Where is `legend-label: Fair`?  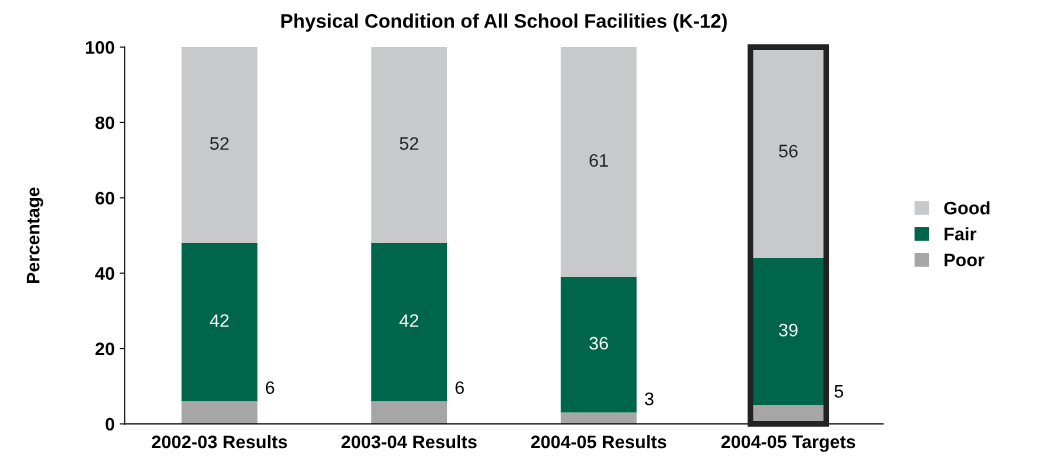
legend-label: Fair is located at coordinates (960, 234).